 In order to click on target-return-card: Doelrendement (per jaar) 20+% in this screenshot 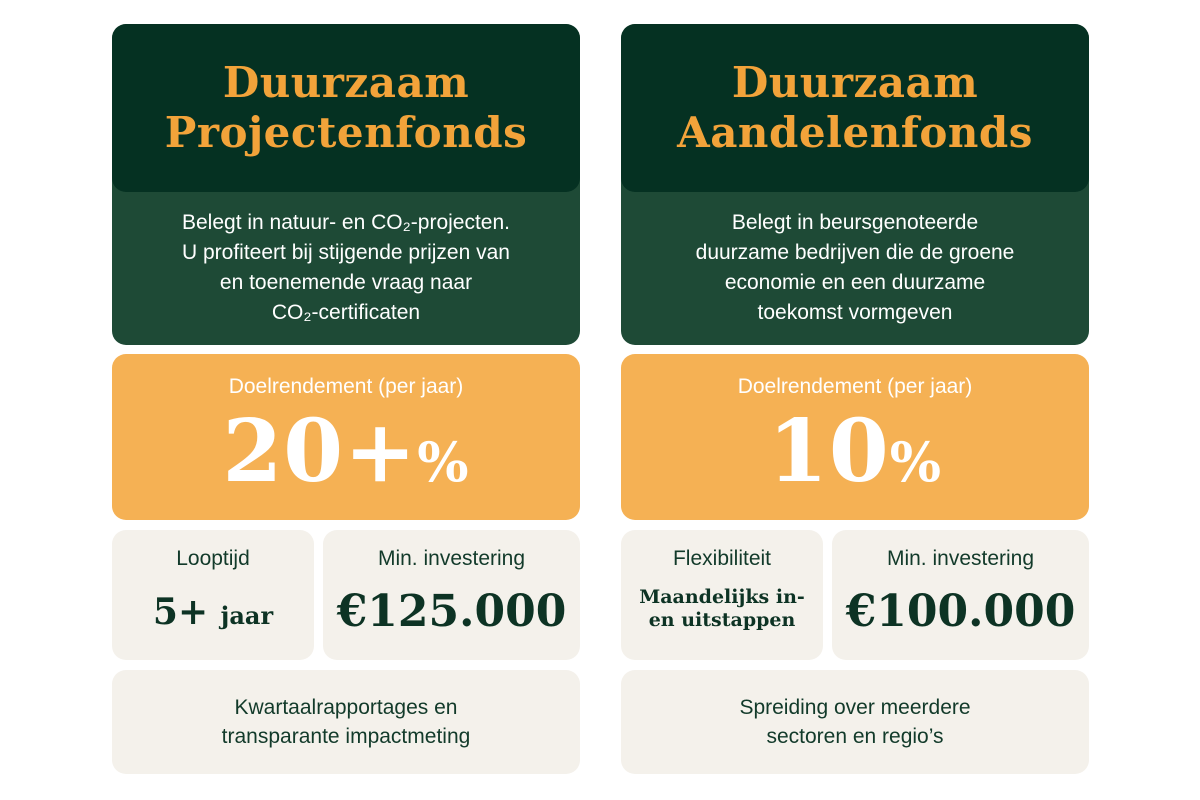, I will do `click(346, 437)`.